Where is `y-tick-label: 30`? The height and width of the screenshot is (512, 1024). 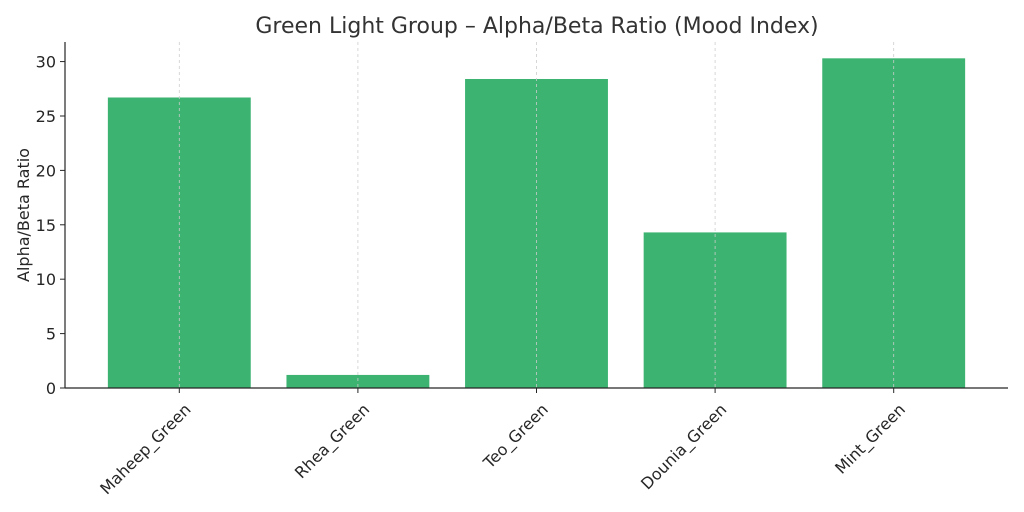
y-tick-label: 30 is located at coordinates (46, 62).